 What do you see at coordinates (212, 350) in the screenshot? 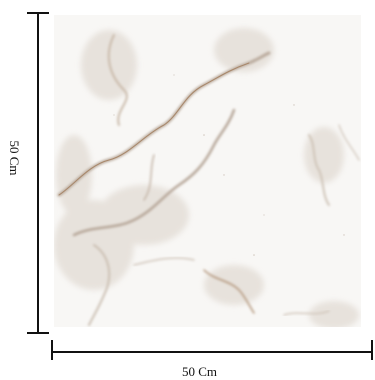
I see `width-dimension-line` at bounding box center [212, 350].